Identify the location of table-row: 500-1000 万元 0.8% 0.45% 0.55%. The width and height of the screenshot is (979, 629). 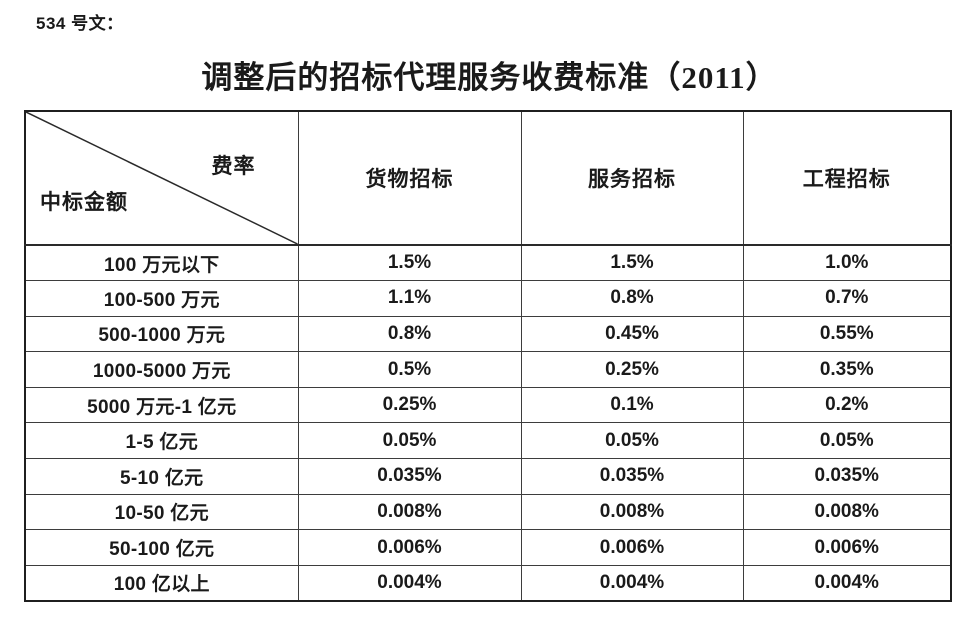
(488, 334).